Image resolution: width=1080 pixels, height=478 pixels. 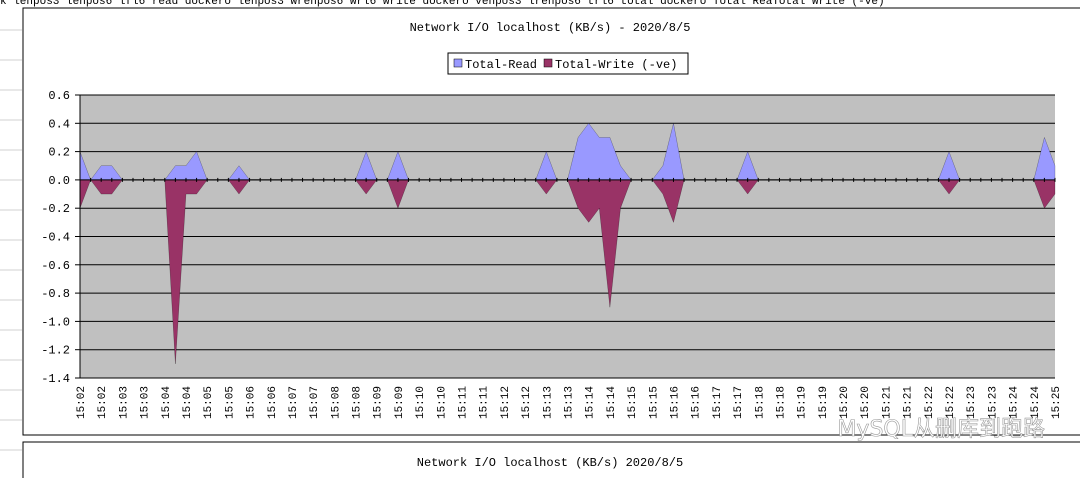 I want to click on y-tick-label: -0.6, so click(x=55, y=266).